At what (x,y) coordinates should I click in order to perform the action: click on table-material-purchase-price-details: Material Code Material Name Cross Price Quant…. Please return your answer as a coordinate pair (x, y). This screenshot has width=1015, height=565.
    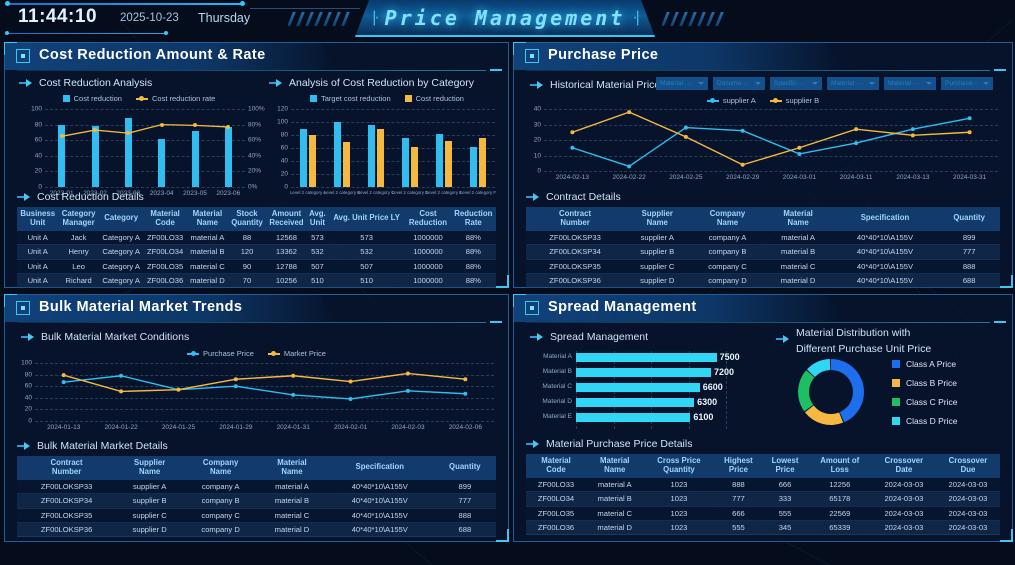
    Looking at the image, I should click on (763, 495).